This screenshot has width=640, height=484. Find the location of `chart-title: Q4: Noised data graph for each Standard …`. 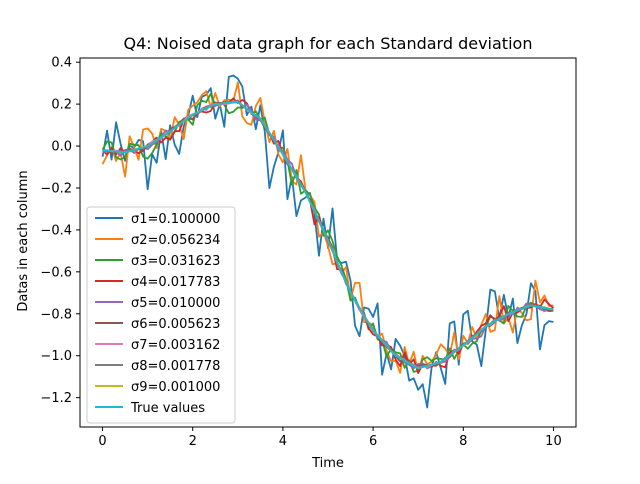

chart-title: Q4: Noised data graph for each Standard … is located at coordinates (328, 43).